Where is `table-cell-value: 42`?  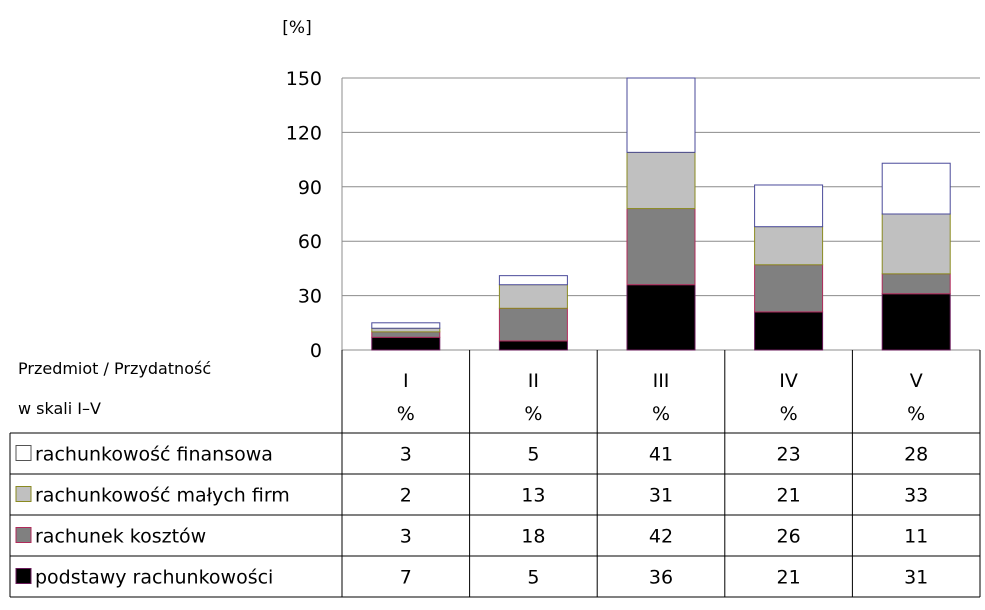 table-cell-value: 42 is located at coordinates (661, 537).